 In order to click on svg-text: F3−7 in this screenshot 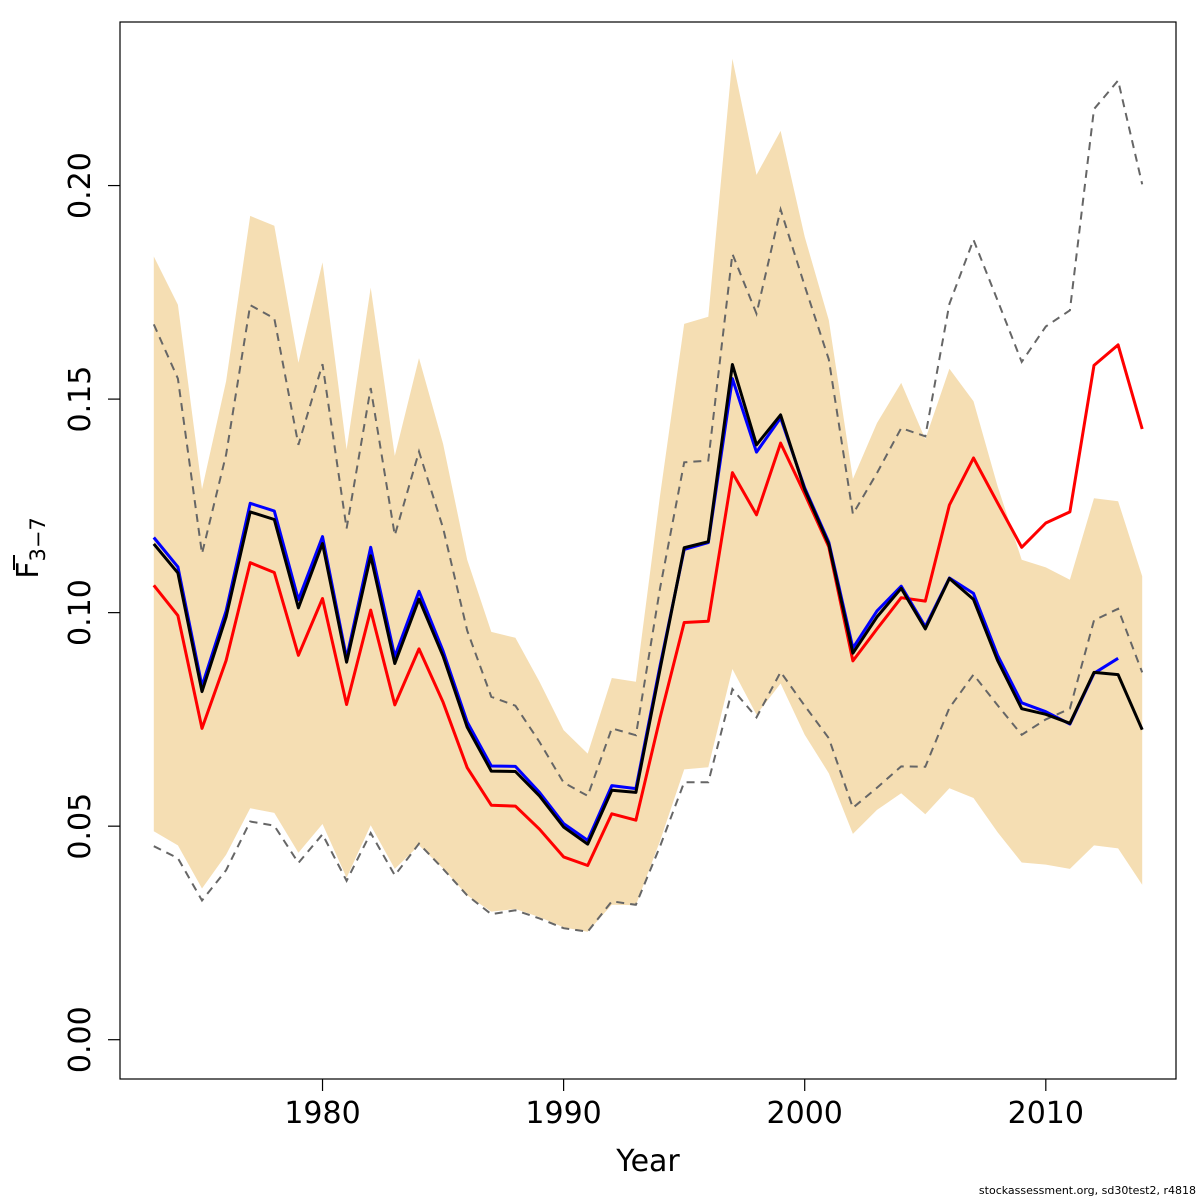, I will do `click(30, 548)`.